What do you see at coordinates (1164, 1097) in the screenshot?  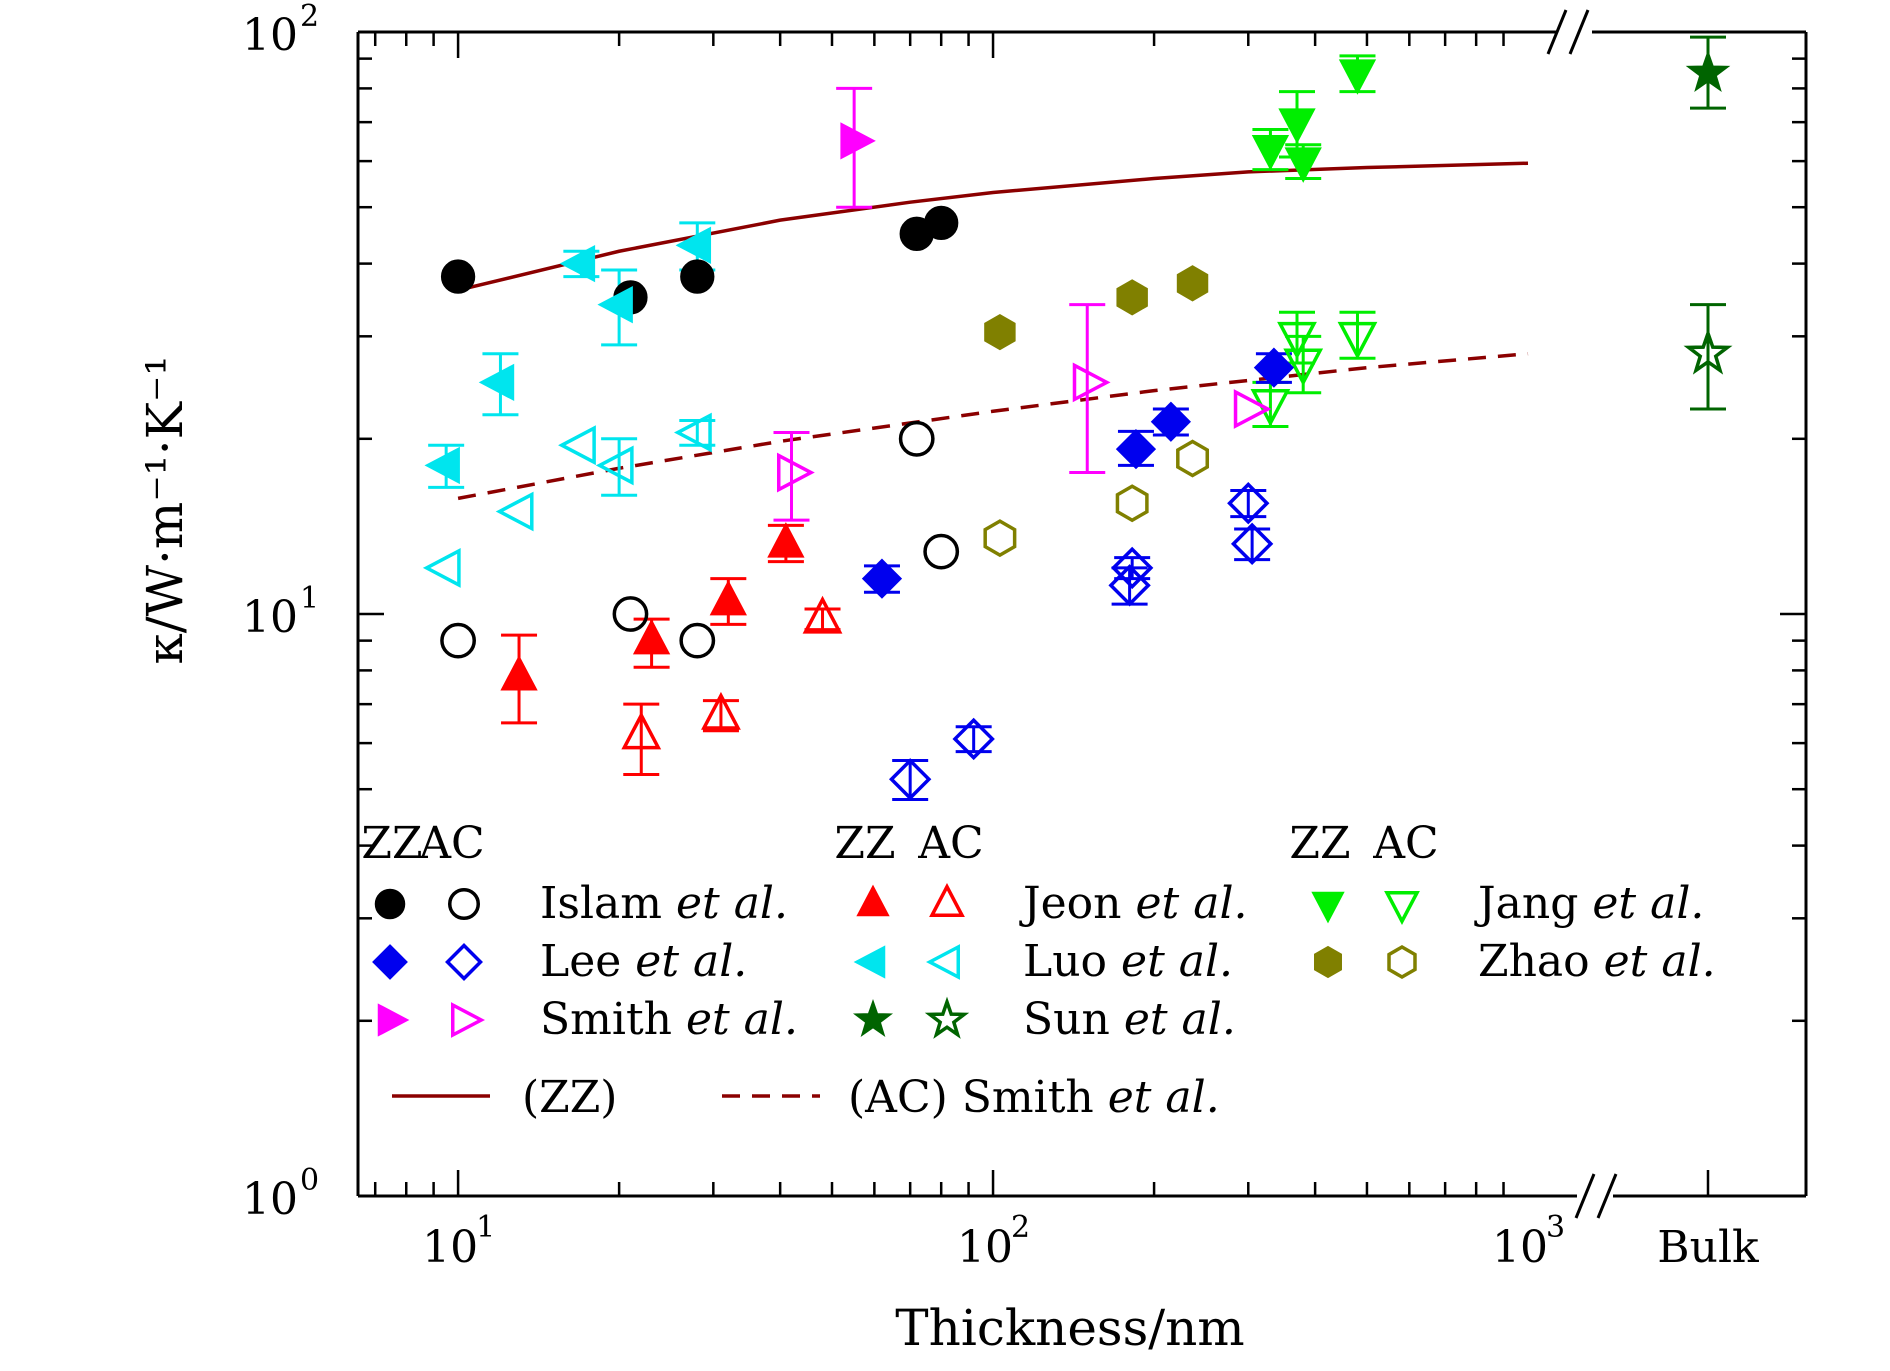 I see `legend-ac-etal: et al.` at bounding box center [1164, 1097].